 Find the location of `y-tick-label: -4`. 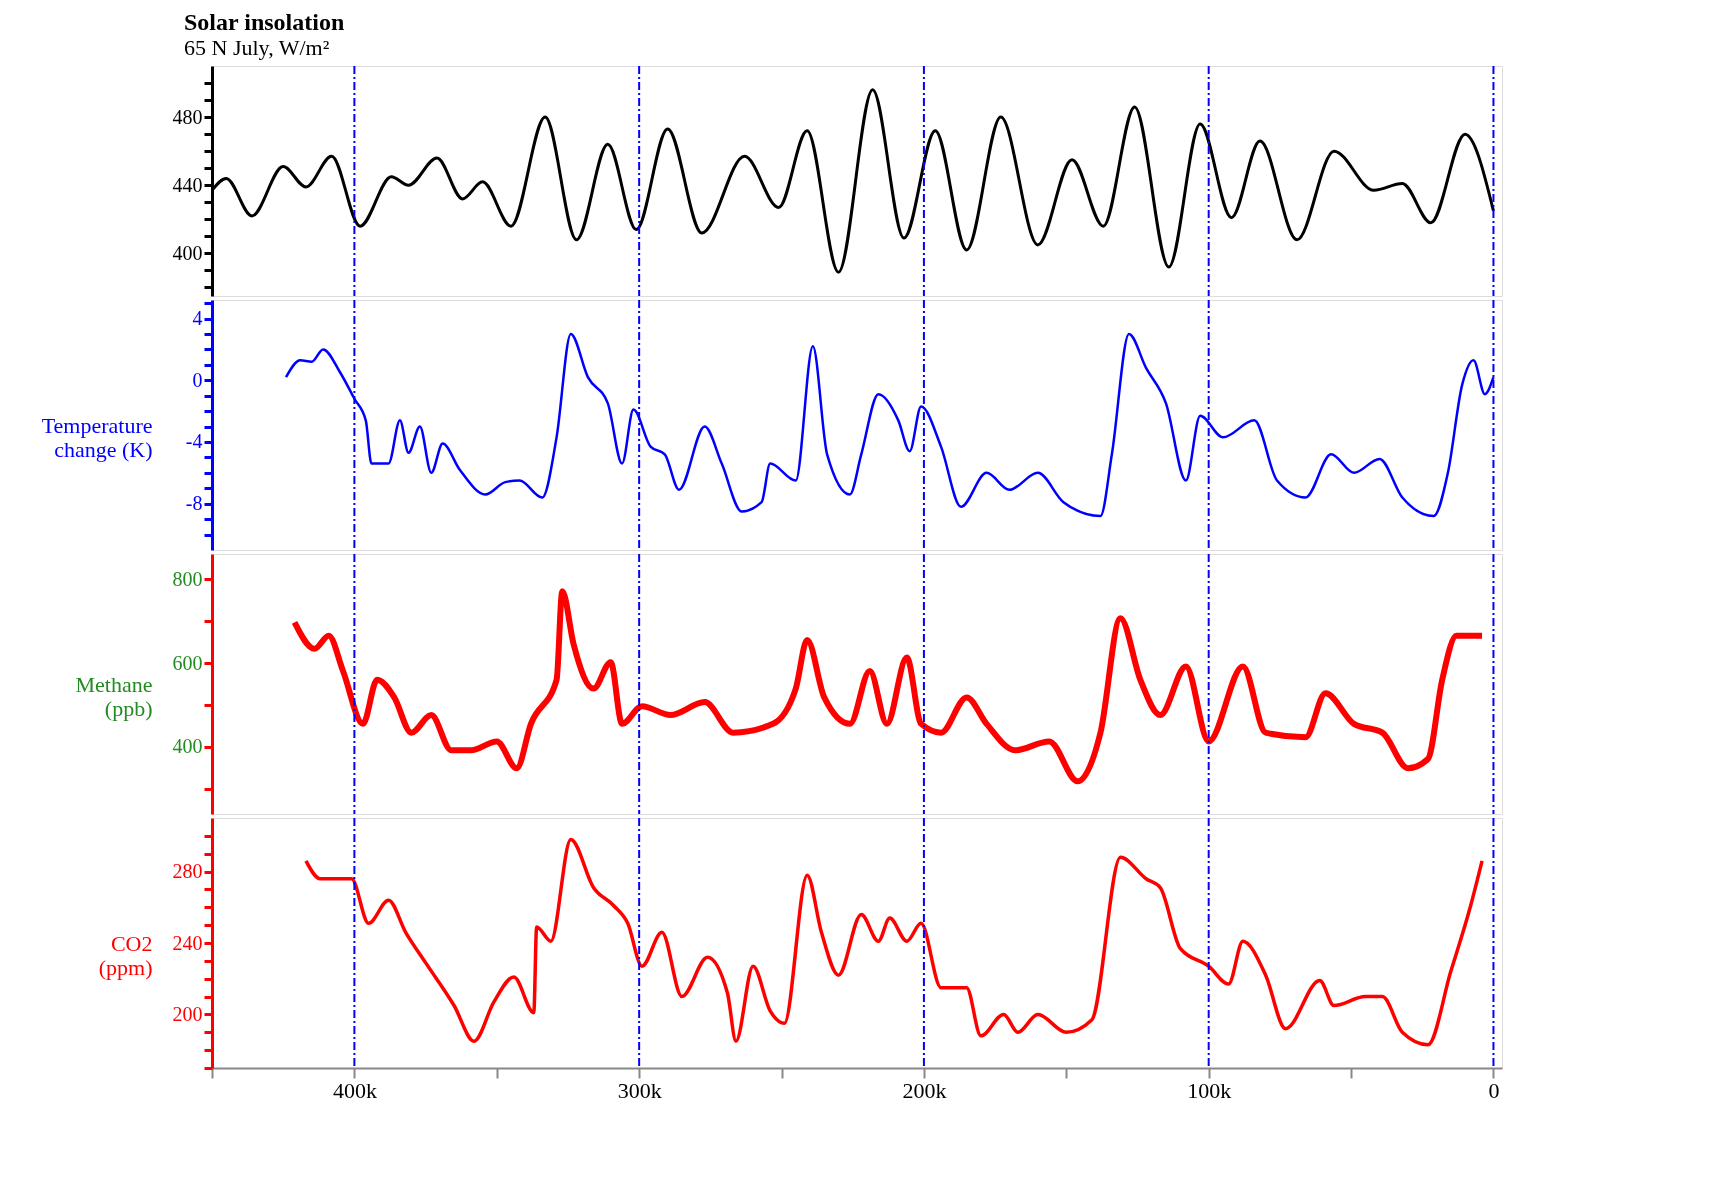

y-tick-label: -4 is located at coordinates (194, 441).